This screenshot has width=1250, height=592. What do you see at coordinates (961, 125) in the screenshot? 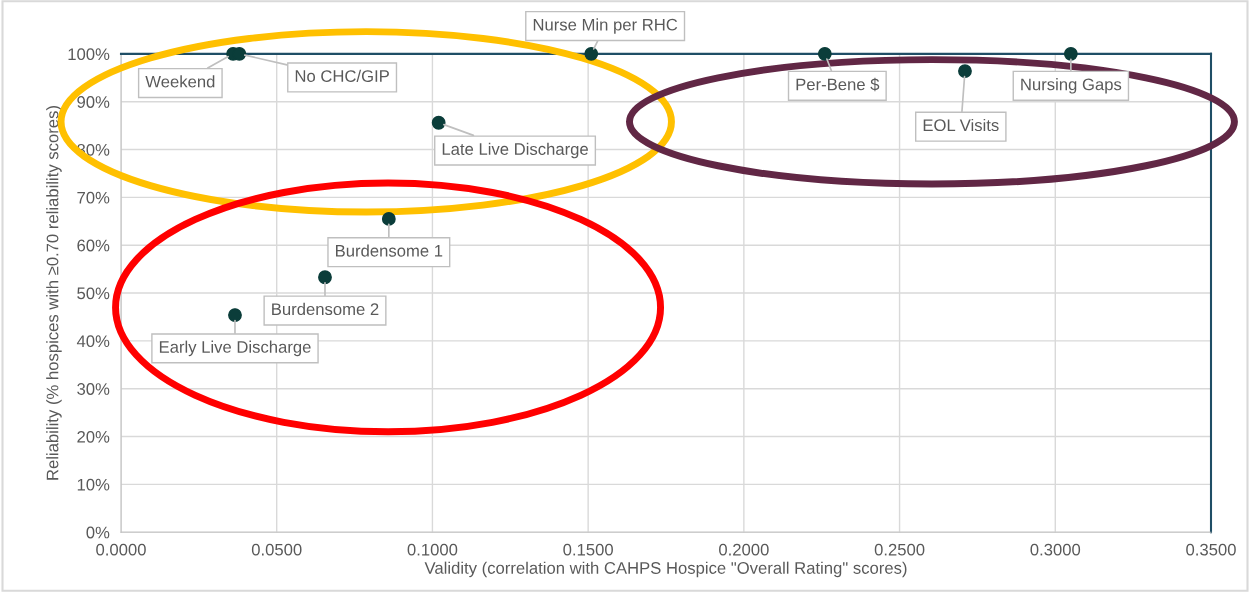
I see `annotation: EOL Visits` at bounding box center [961, 125].